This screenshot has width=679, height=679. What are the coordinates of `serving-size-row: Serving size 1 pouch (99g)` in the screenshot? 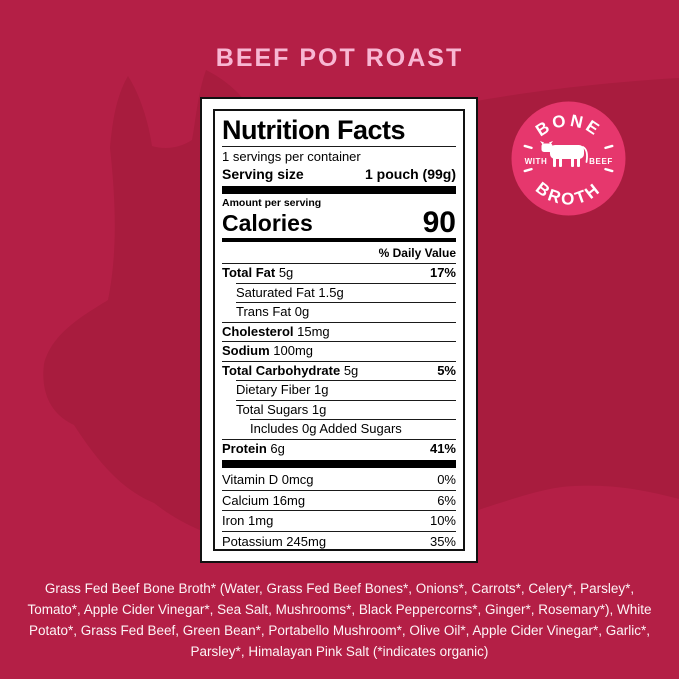 It's located at (339, 174).